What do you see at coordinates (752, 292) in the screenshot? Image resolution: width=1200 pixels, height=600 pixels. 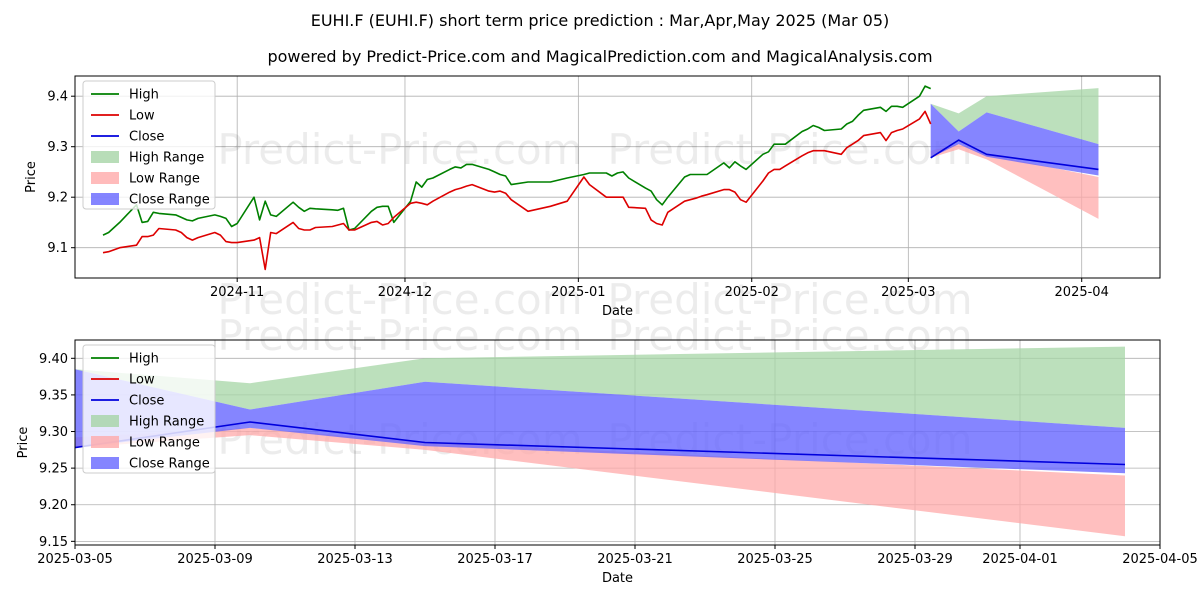 I see `x-tick-label: 2025-02` at bounding box center [752, 292].